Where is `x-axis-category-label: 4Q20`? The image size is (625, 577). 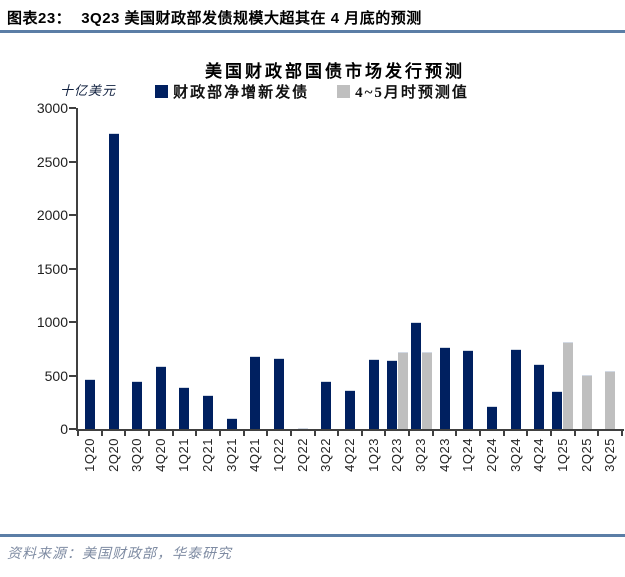 x-axis-category-label: 4Q20 is located at coordinates (160, 455).